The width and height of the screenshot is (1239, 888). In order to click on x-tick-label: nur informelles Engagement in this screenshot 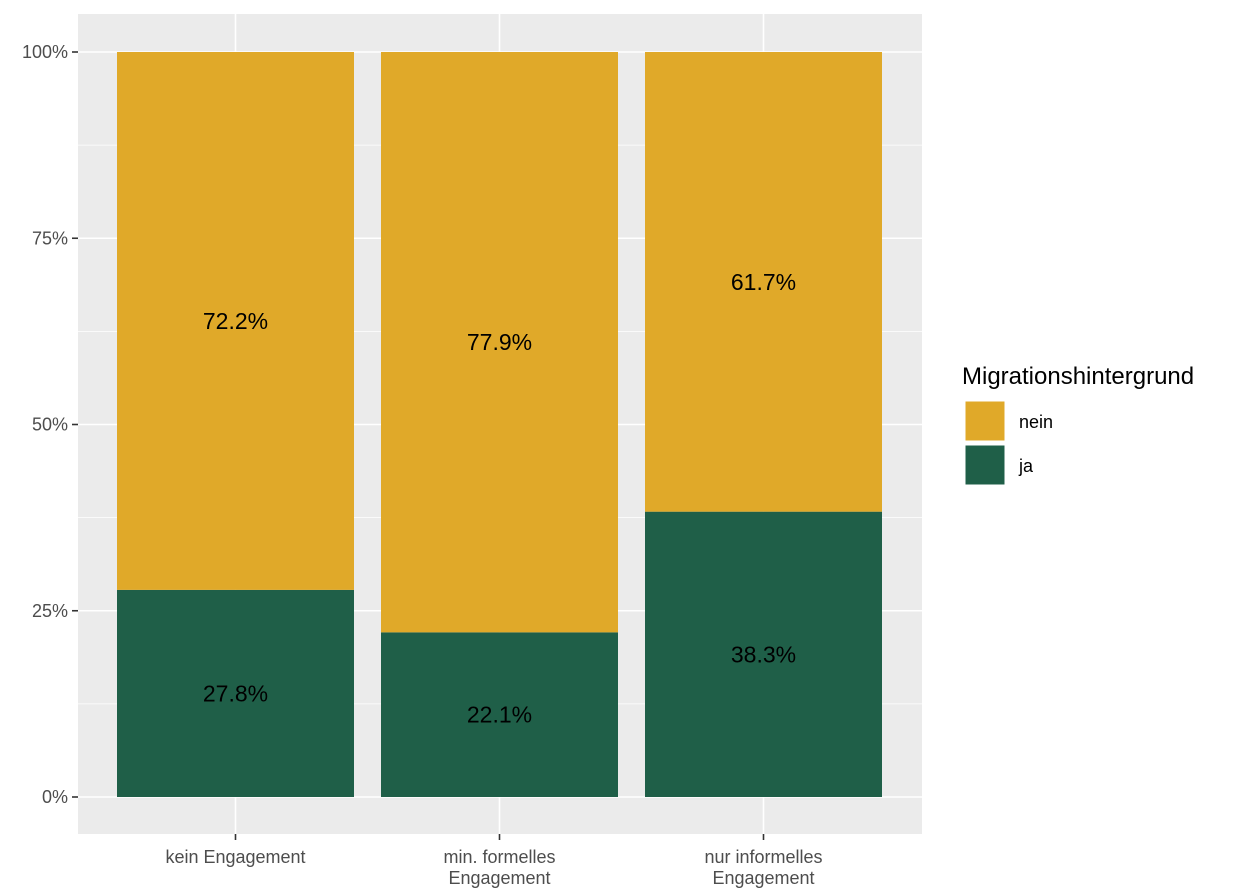, I will do `click(763, 867)`.